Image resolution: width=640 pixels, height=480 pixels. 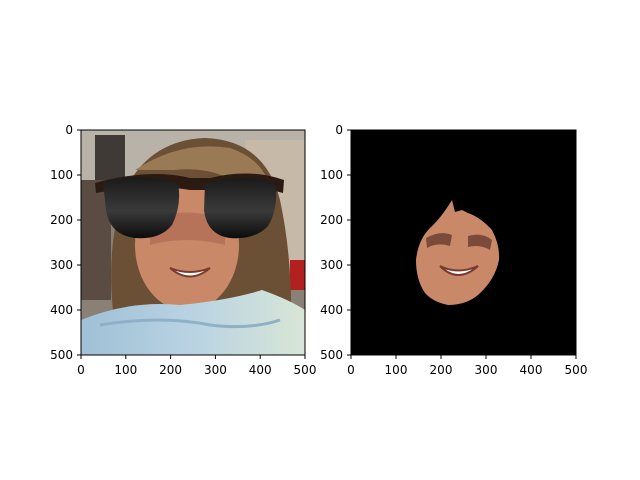 I want to click on left-y-tick-label: 0, so click(x=69, y=130).